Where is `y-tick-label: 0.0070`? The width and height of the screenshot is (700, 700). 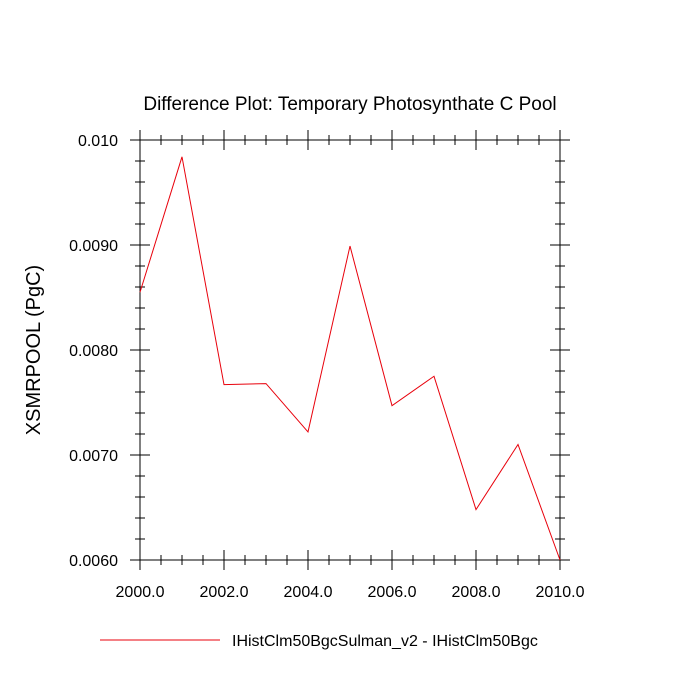
y-tick-label: 0.0070 is located at coordinates (93, 456).